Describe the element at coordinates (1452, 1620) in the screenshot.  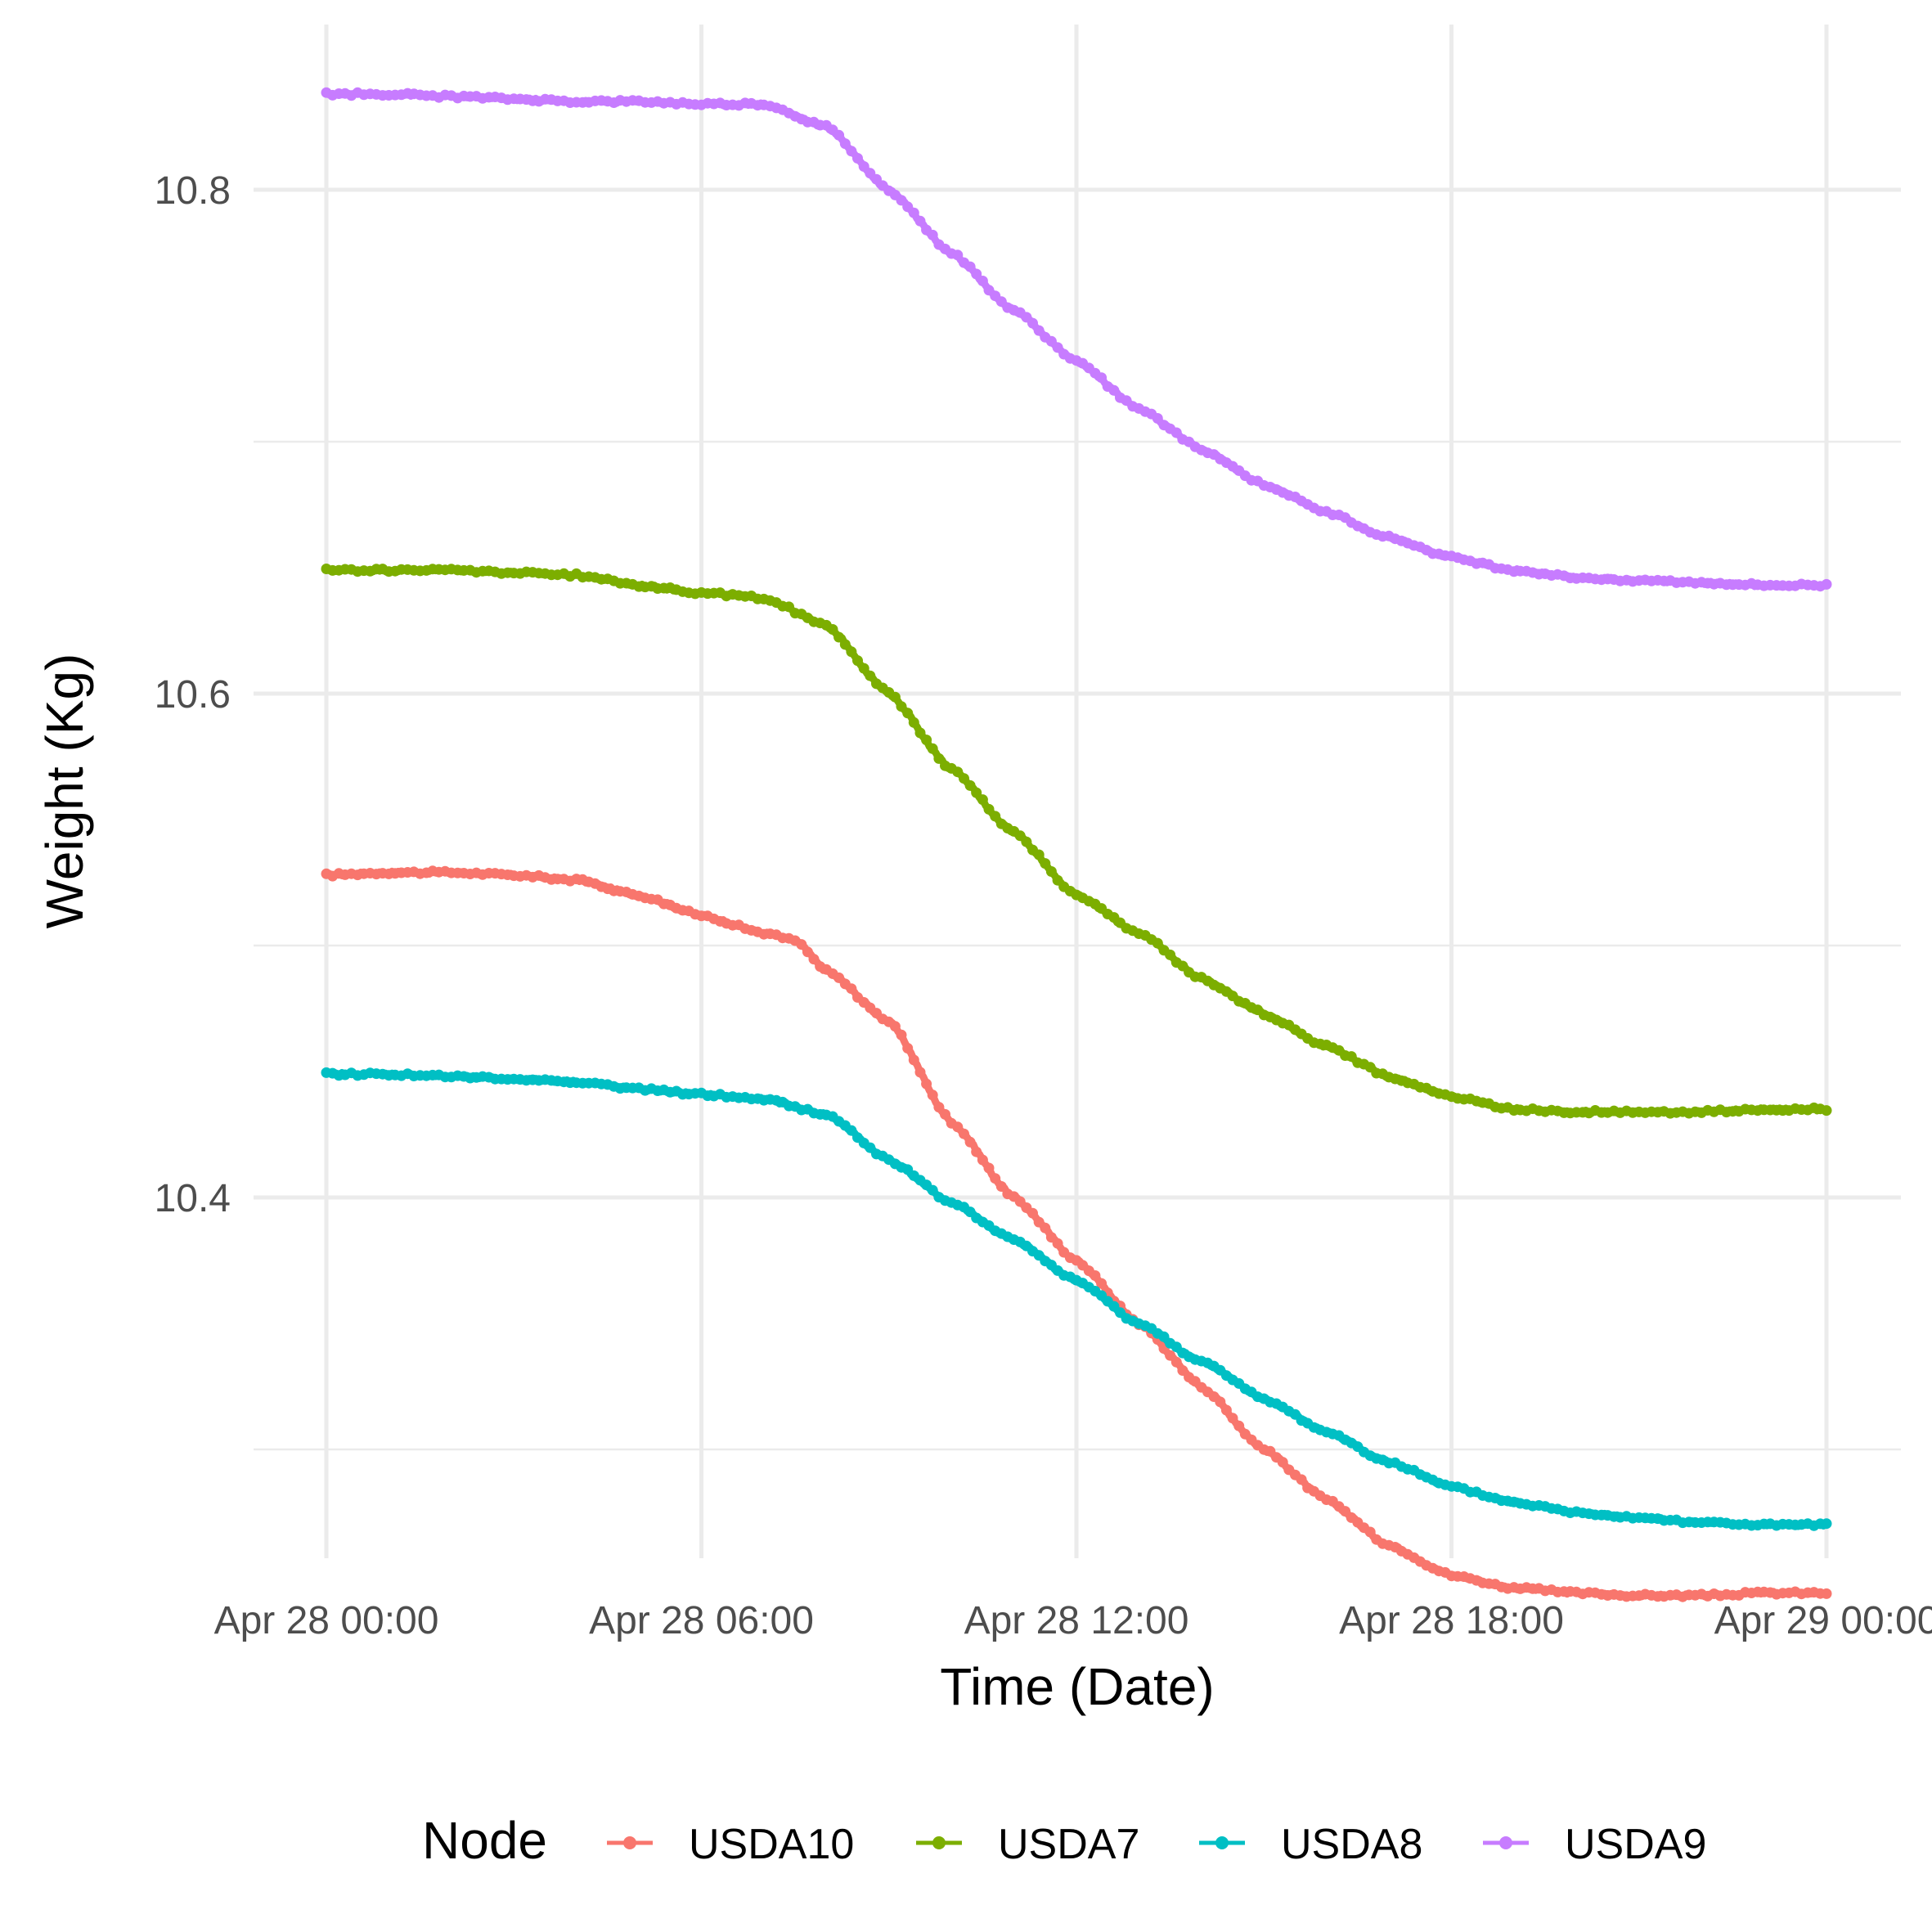
I see `x-tick-label: Apr 28 18:00` at that location.